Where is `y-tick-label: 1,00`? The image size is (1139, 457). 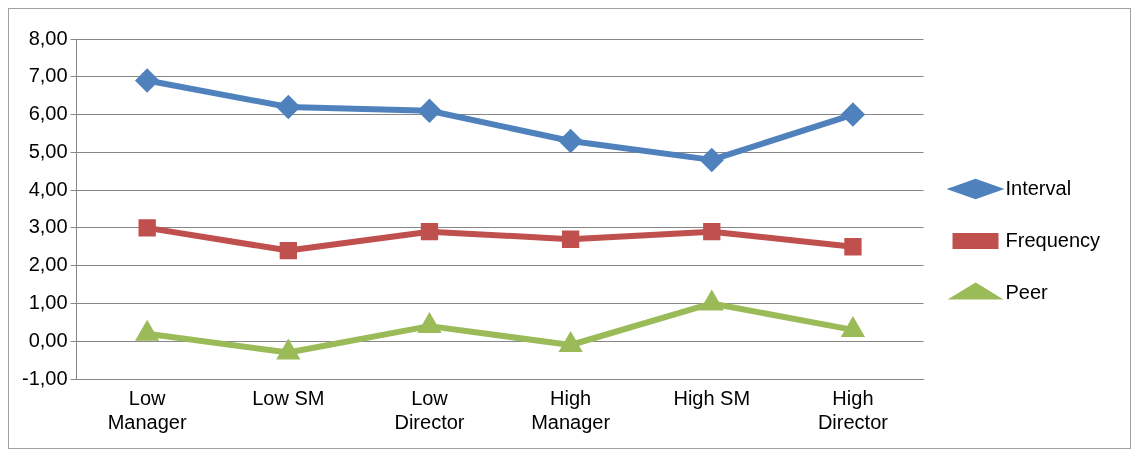 y-tick-label: 1,00 is located at coordinates (48, 301).